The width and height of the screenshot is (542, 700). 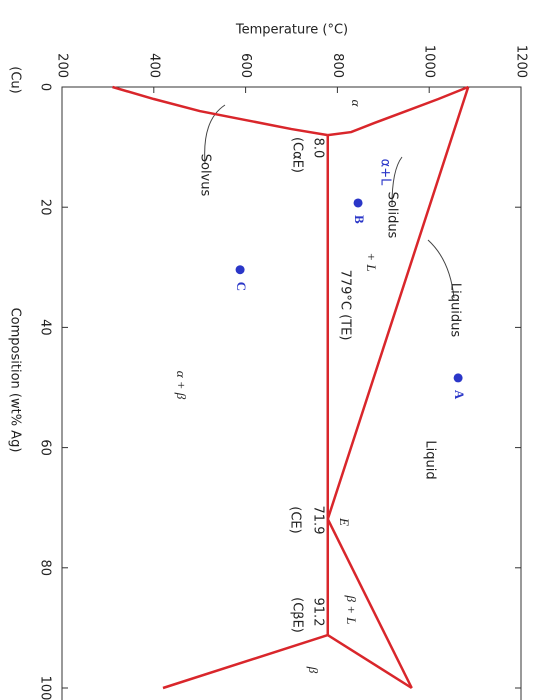 What do you see at coordinates (45, 327) in the screenshot?
I see `x-tick-label: 40` at bounding box center [45, 327].